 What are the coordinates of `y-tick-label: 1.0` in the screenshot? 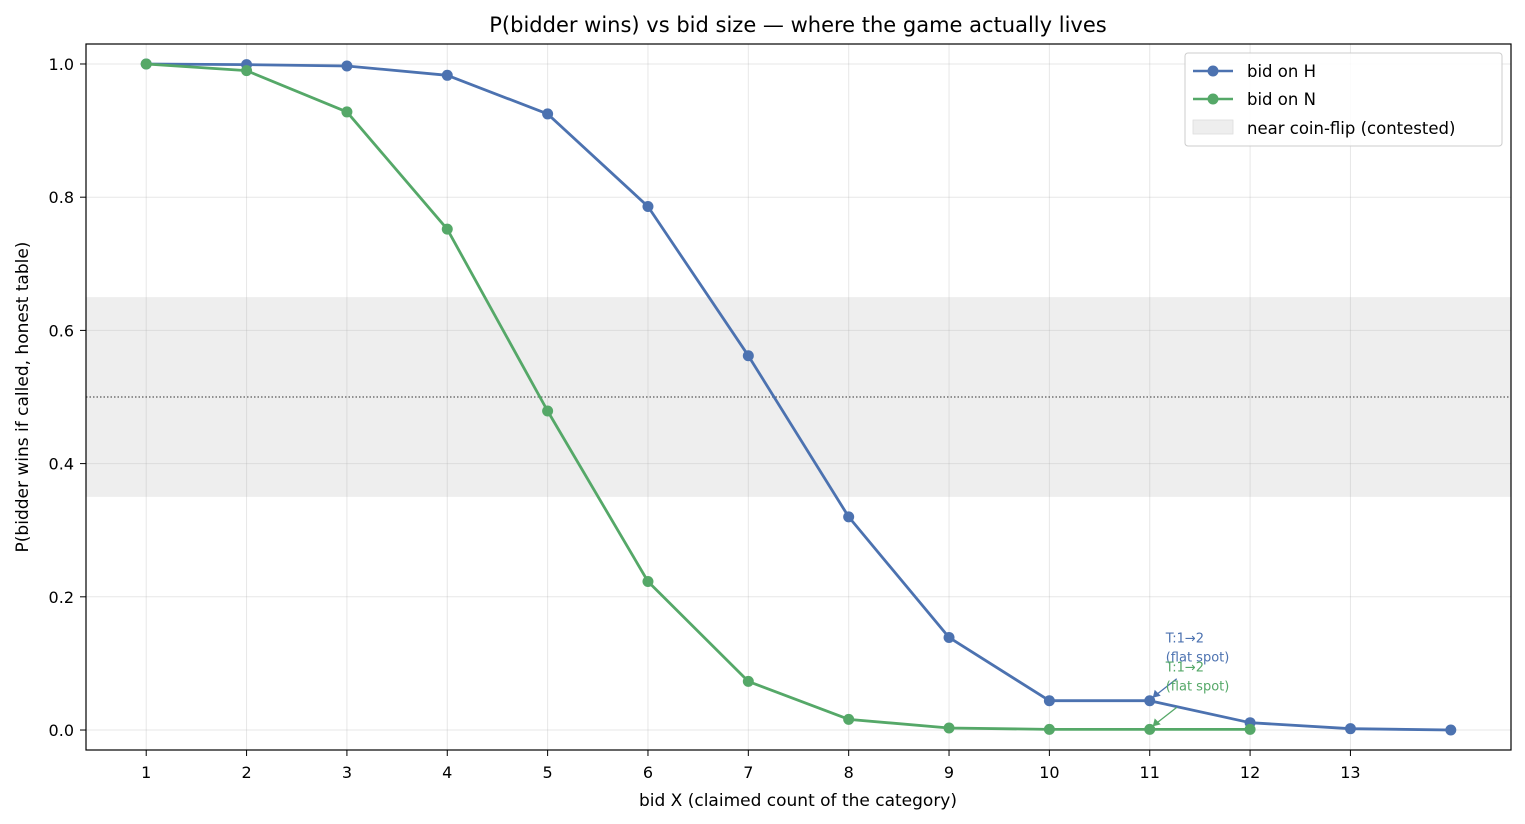 It's located at (61, 64).